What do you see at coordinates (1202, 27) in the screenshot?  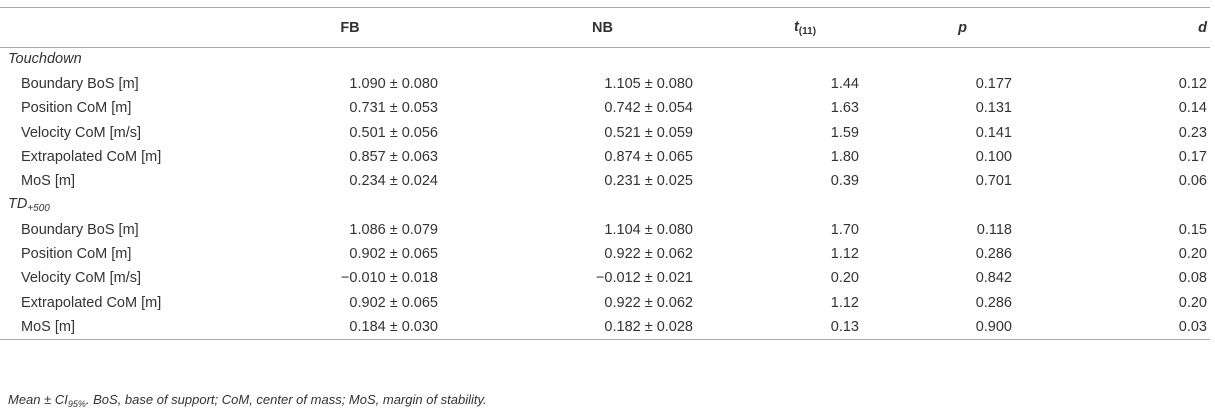 I see `header-d-symbol: d` at bounding box center [1202, 27].